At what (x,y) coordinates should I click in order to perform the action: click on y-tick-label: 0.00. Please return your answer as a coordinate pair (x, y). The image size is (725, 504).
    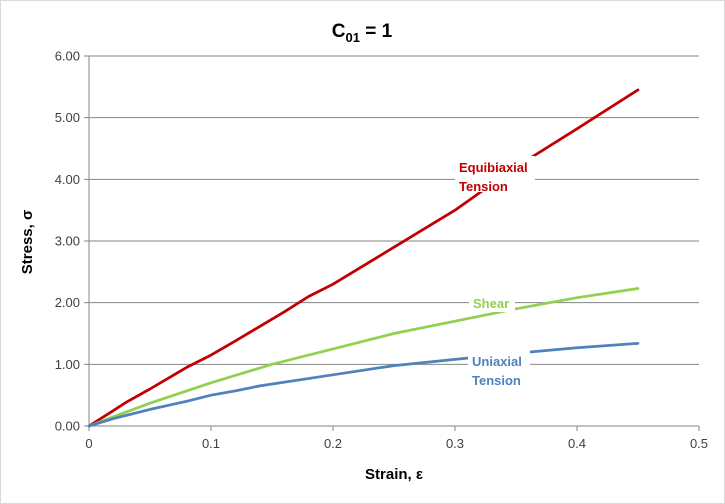
    Looking at the image, I should click on (67, 426).